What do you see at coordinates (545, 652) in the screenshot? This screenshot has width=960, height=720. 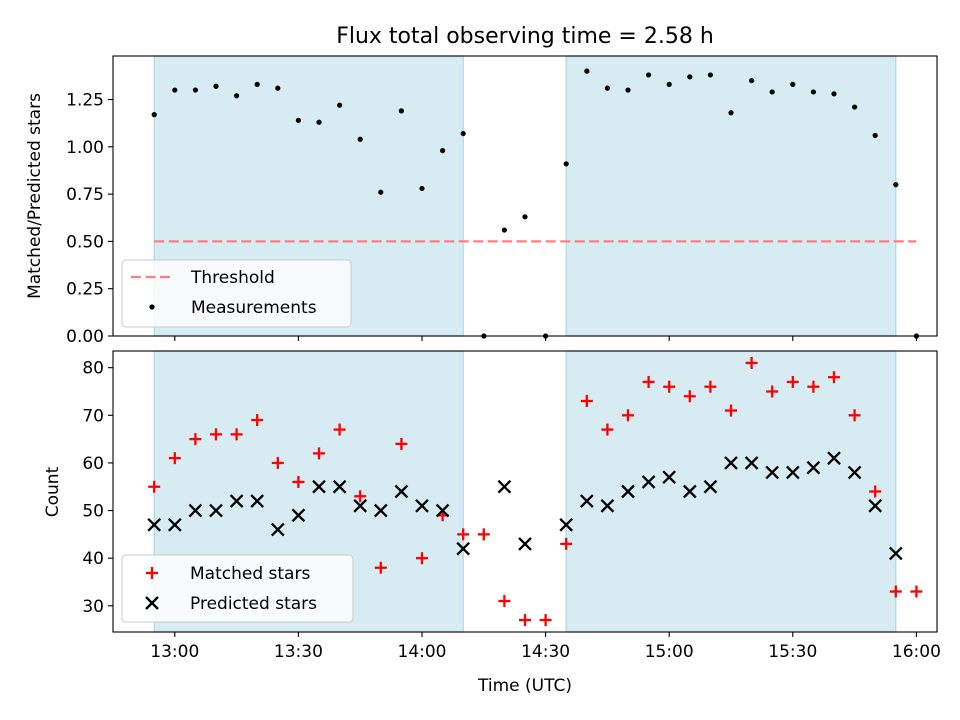 I see `x-tick-label: 14:30` at bounding box center [545, 652].